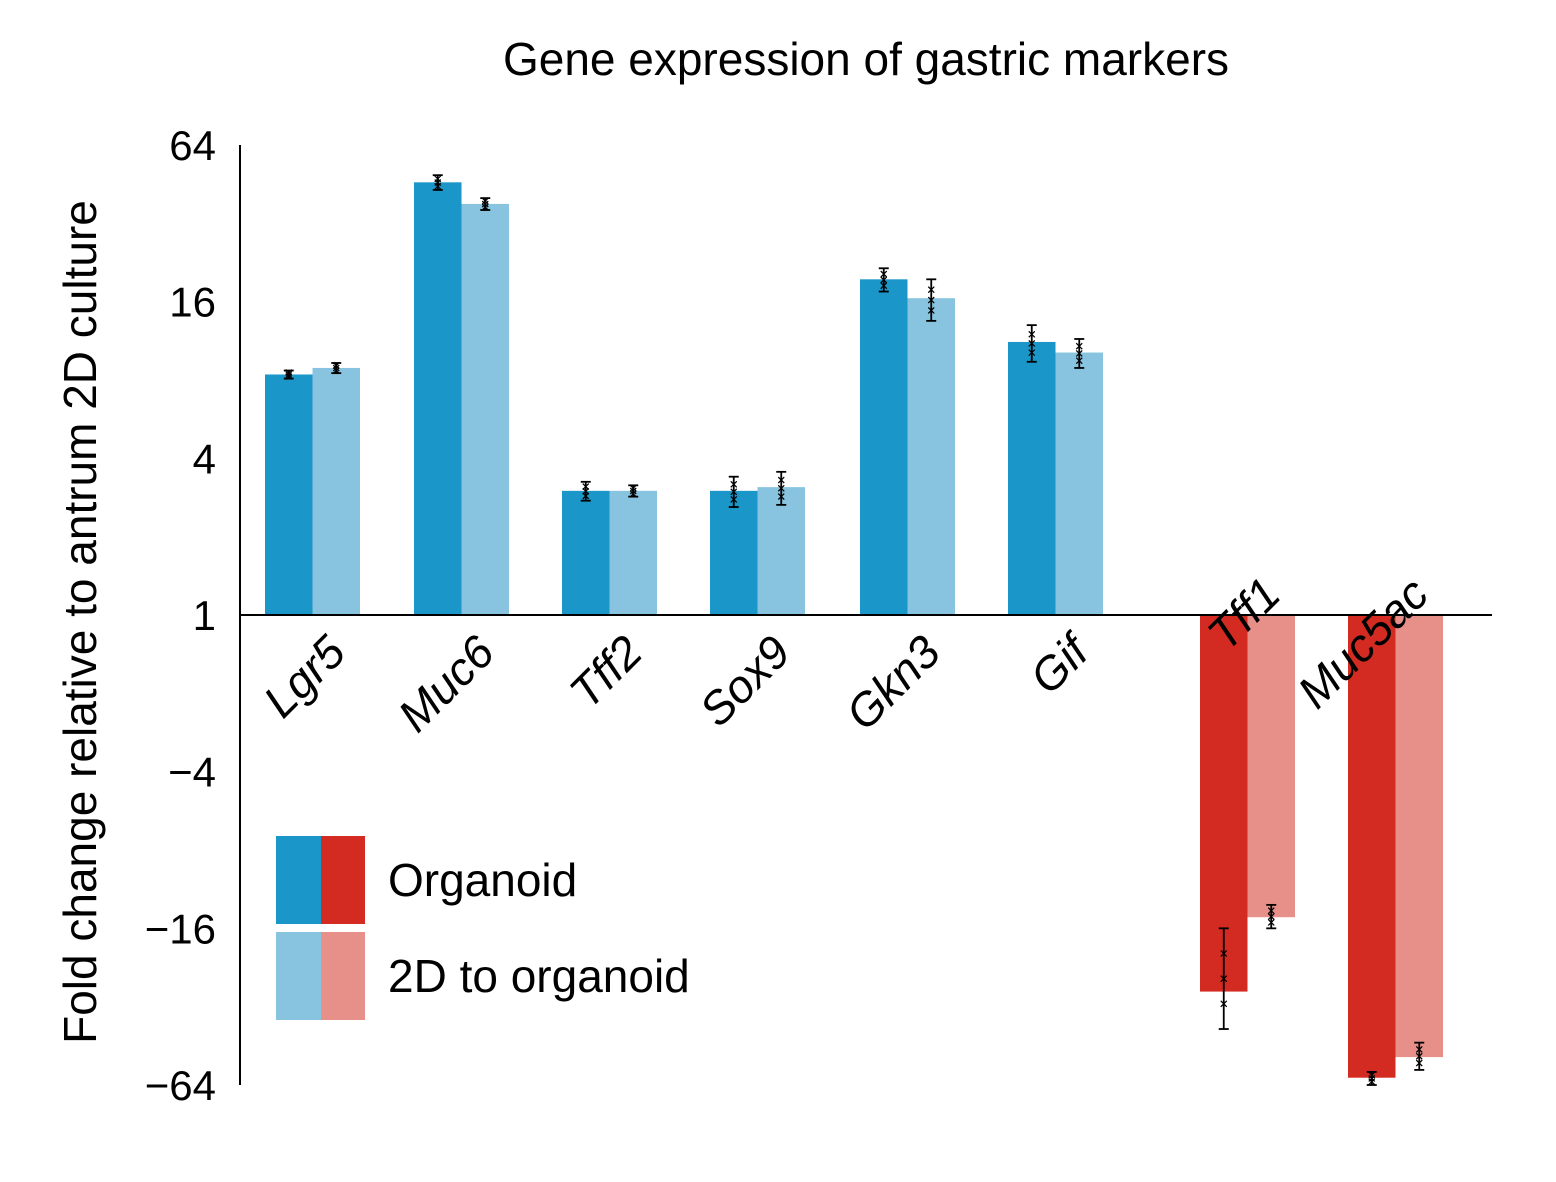 Image resolution: width=1556 pixels, height=1182 pixels. Describe the element at coordinates (1032, 478) in the screenshot. I see `bar-gif-organoid` at that location.